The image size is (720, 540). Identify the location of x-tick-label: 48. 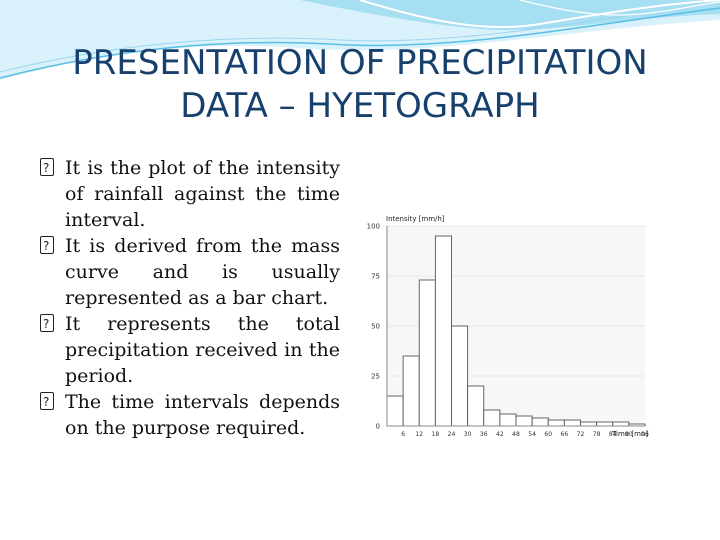
(516, 434).